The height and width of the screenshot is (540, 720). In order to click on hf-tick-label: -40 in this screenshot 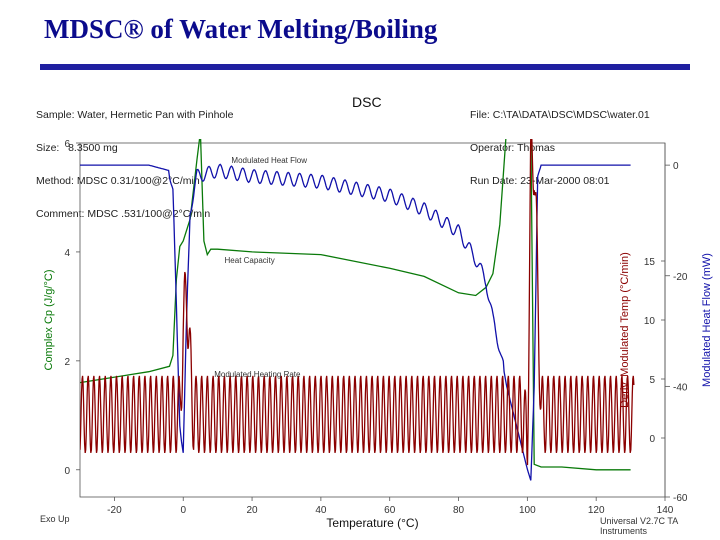, I will do `click(680, 387)`.